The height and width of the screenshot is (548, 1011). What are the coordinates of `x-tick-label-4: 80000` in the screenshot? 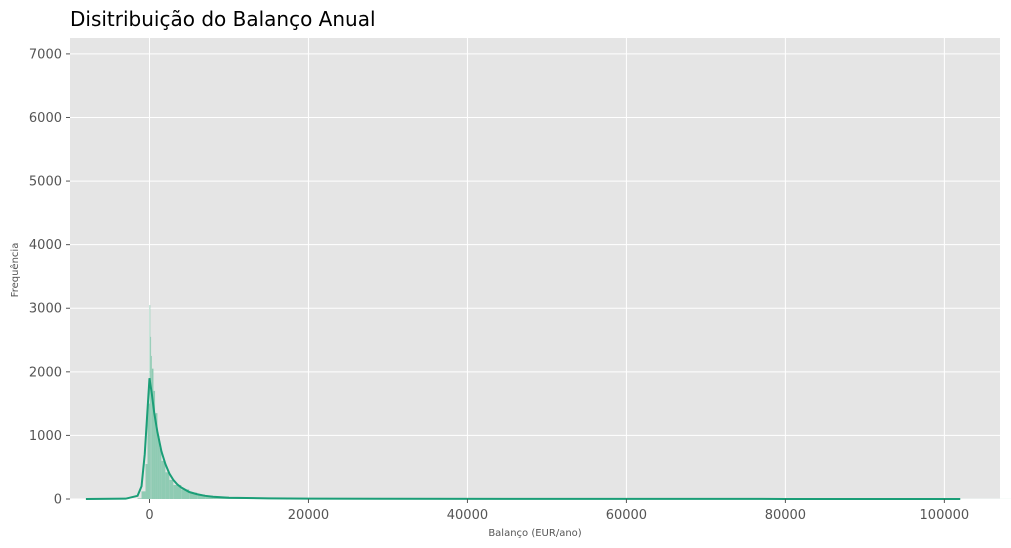 It's located at (785, 515).